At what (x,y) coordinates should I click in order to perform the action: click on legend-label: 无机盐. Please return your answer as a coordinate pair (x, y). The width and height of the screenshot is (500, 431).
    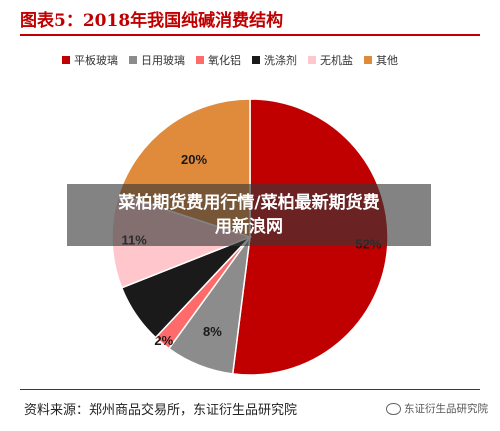
    Looking at the image, I should click on (336, 60).